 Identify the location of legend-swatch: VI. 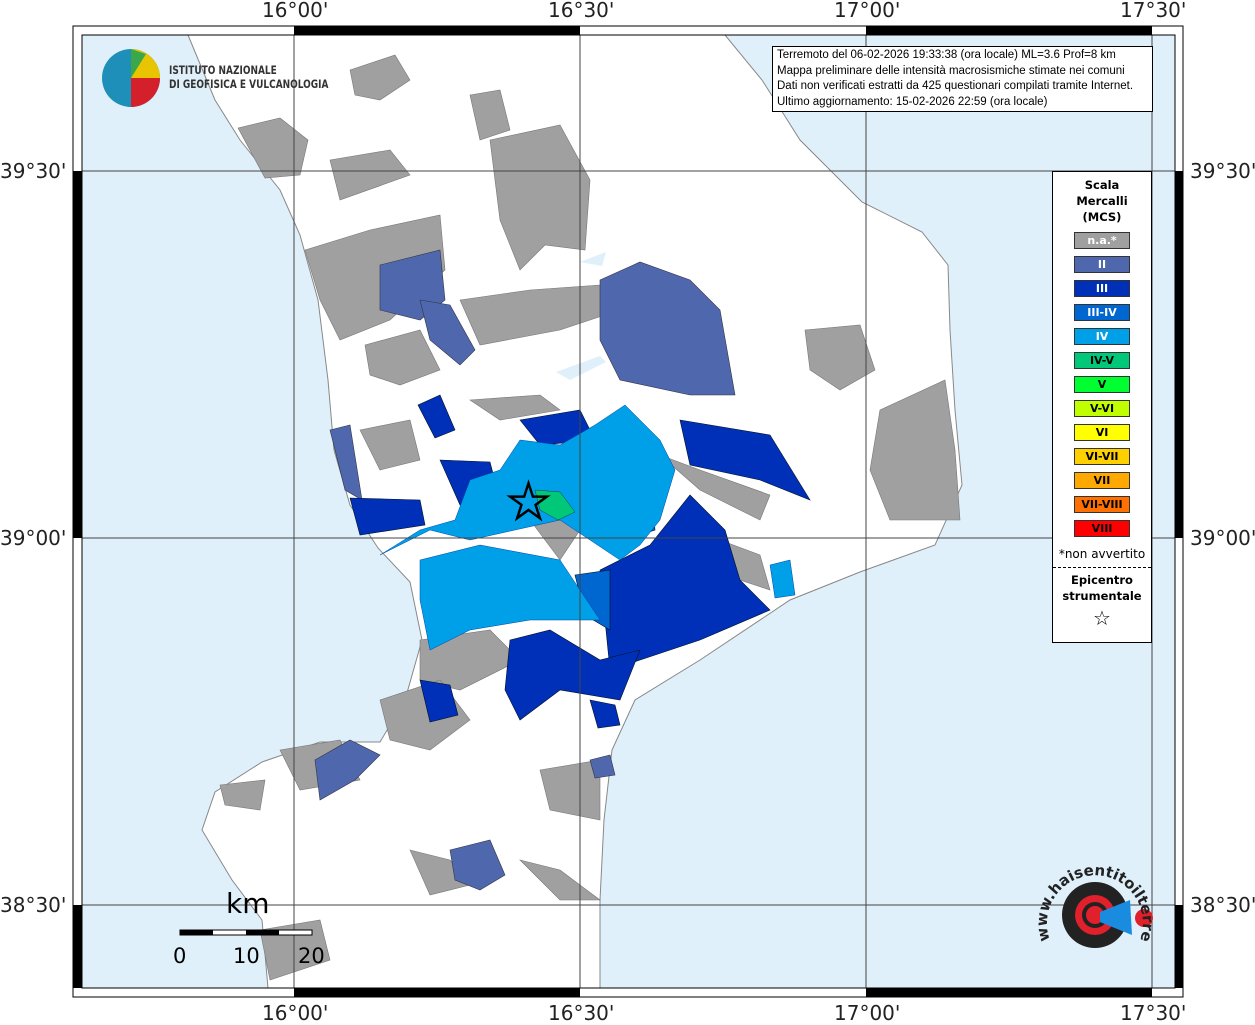
(1102, 432).